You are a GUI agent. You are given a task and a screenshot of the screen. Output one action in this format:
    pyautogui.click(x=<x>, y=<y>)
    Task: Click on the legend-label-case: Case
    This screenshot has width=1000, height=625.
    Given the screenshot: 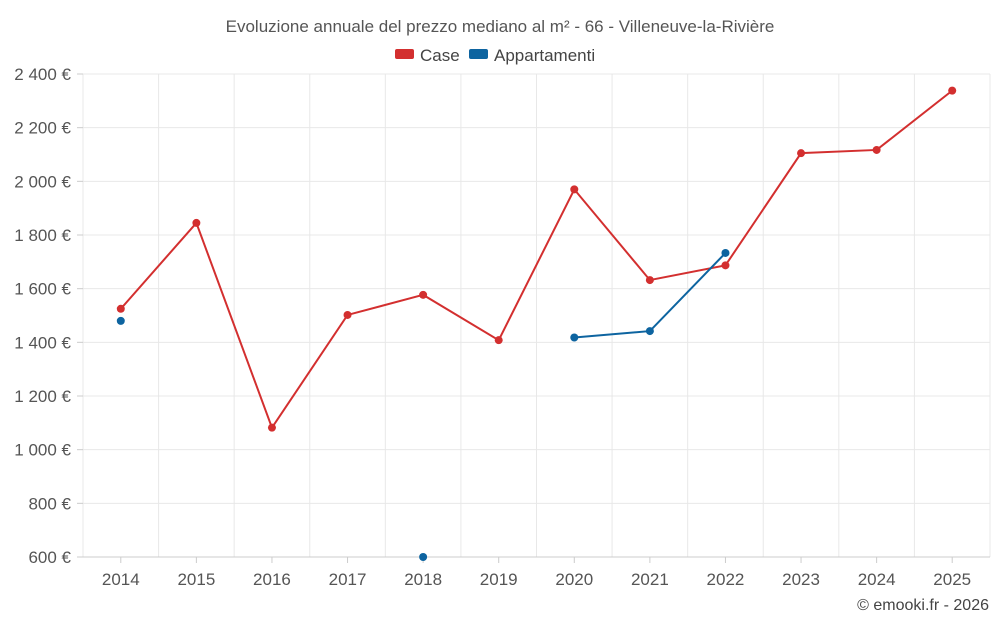 What is the action you would take?
    pyautogui.click(x=440, y=55)
    